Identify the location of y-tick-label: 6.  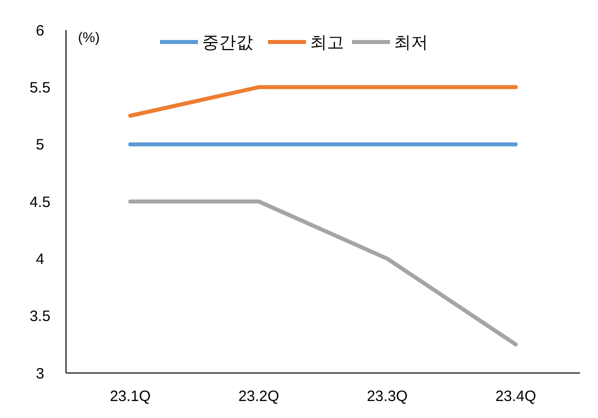
(40, 31).